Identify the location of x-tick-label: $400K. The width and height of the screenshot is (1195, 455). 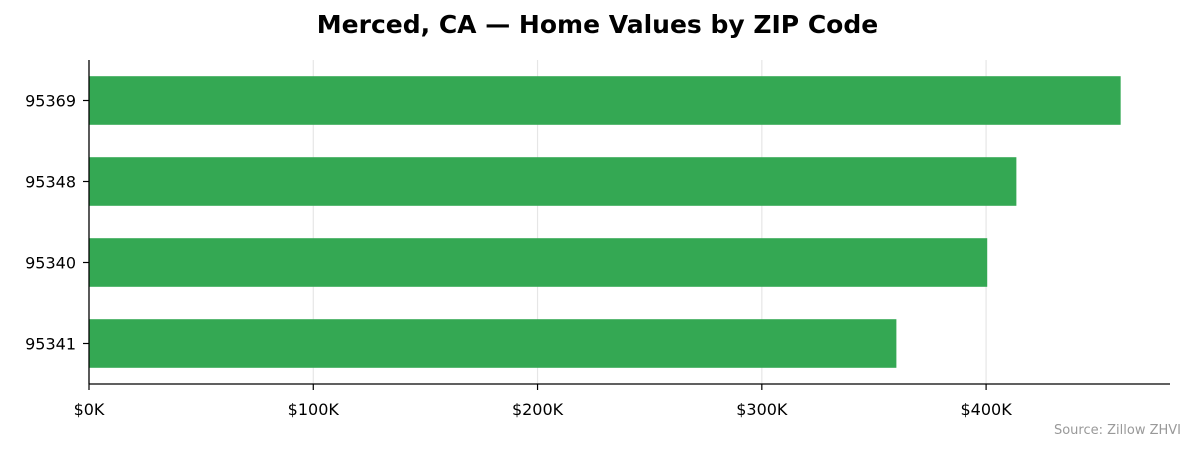
(986, 409).